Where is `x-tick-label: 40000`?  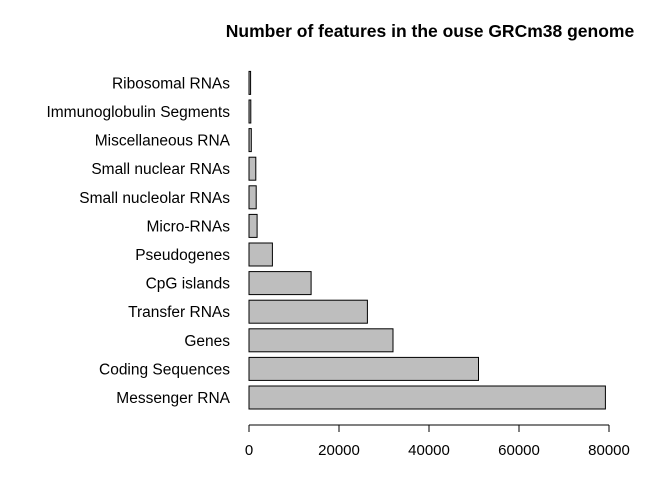
x-tick-label: 40000 is located at coordinates (429, 450).